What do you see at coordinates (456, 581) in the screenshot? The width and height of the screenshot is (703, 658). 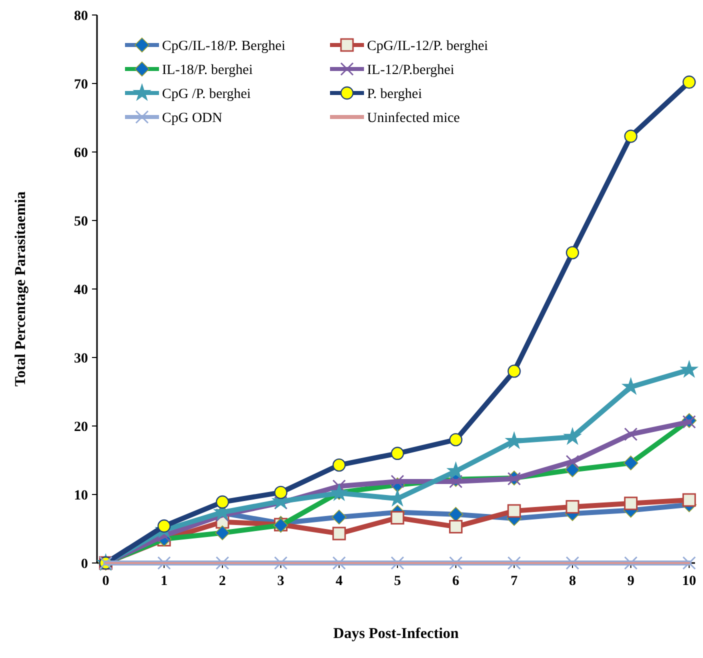 I see `x-tick-label: 6` at bounding box center [456, 581].